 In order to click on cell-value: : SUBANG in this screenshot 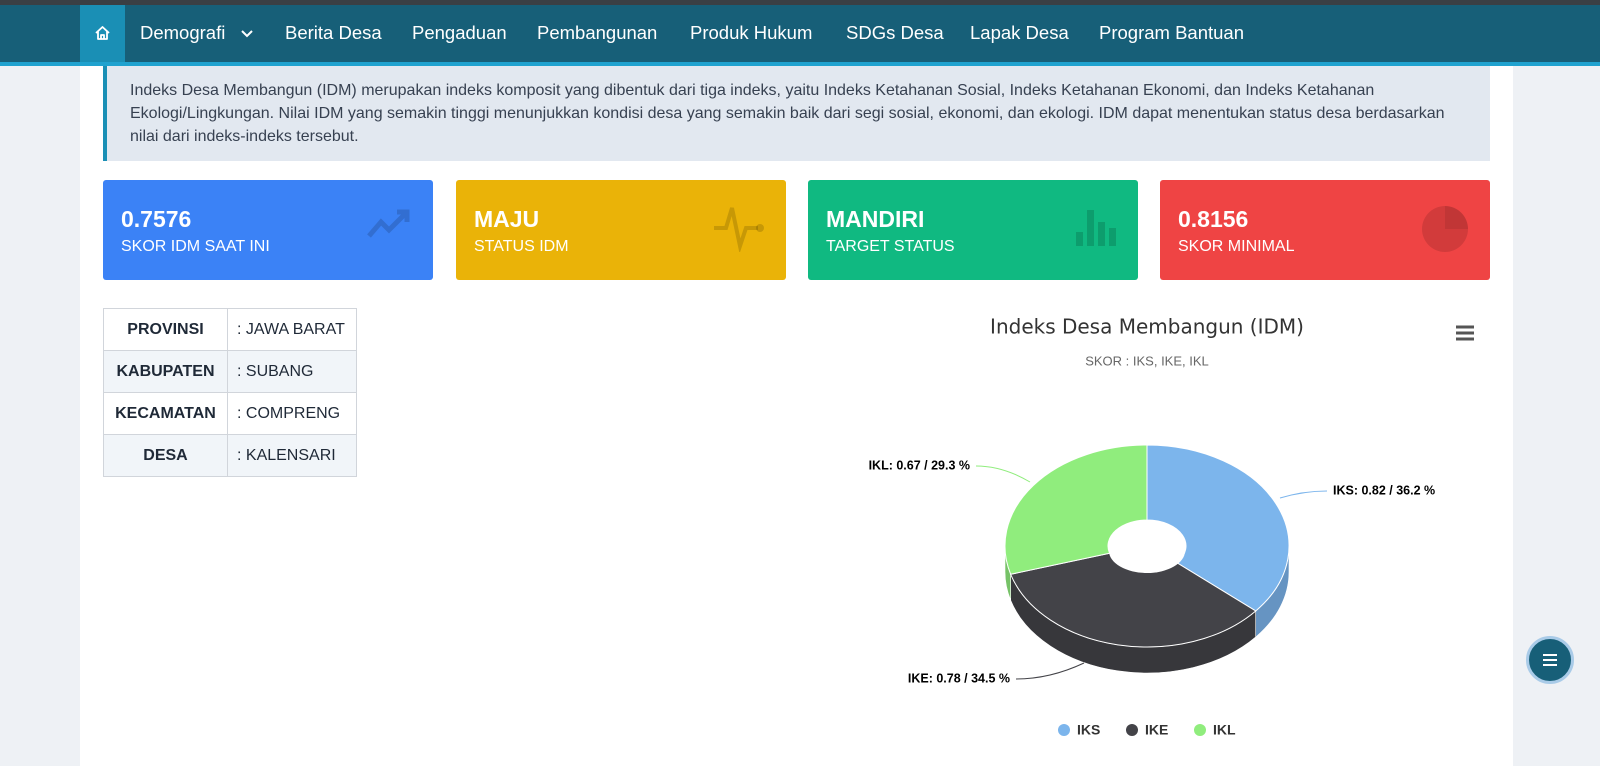, I will do `click(292, 371)`.